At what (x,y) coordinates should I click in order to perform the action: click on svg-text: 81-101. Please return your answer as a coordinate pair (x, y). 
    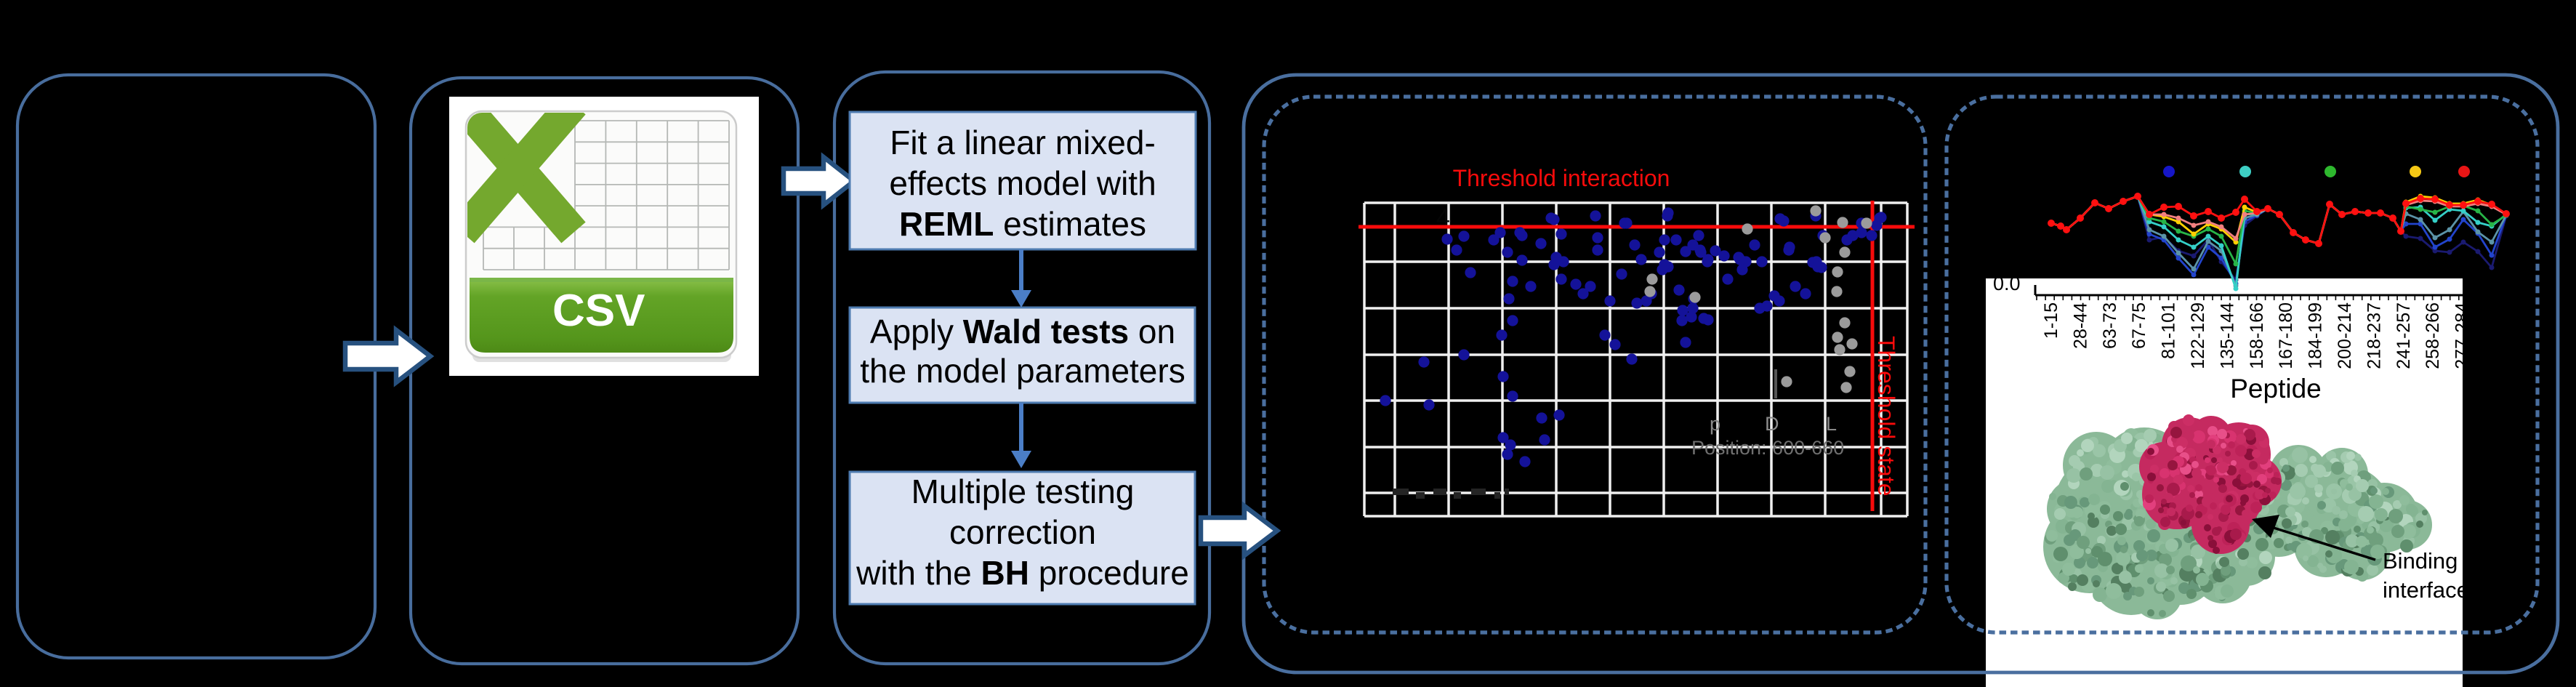
    Looking at the image, I should click on (2169, 330).